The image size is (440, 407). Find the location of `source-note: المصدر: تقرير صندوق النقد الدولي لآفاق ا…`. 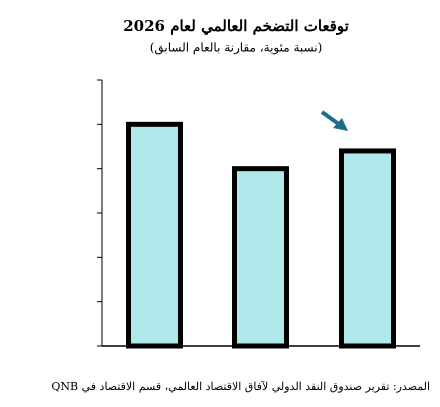

source-note: المصدر: تقرير صندوق النقد الدولي لآفاق ا… is located at coordinates (240, 386).